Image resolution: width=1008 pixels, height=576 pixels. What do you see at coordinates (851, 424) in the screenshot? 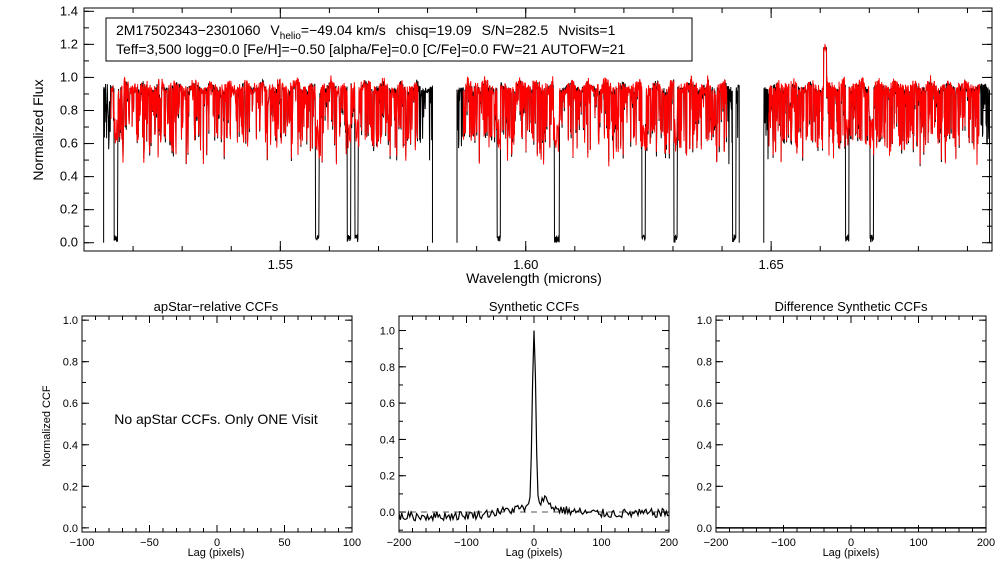
I see `difference-ccf-frame` at bounding box center [851, 424].